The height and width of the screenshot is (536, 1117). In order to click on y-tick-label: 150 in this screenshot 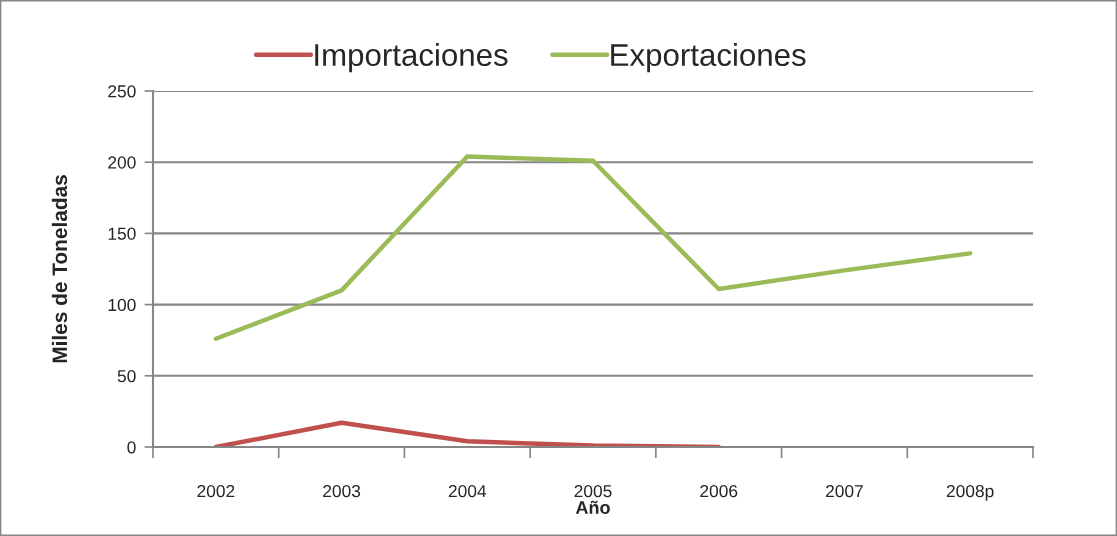, I will do `click(122, 233)`.